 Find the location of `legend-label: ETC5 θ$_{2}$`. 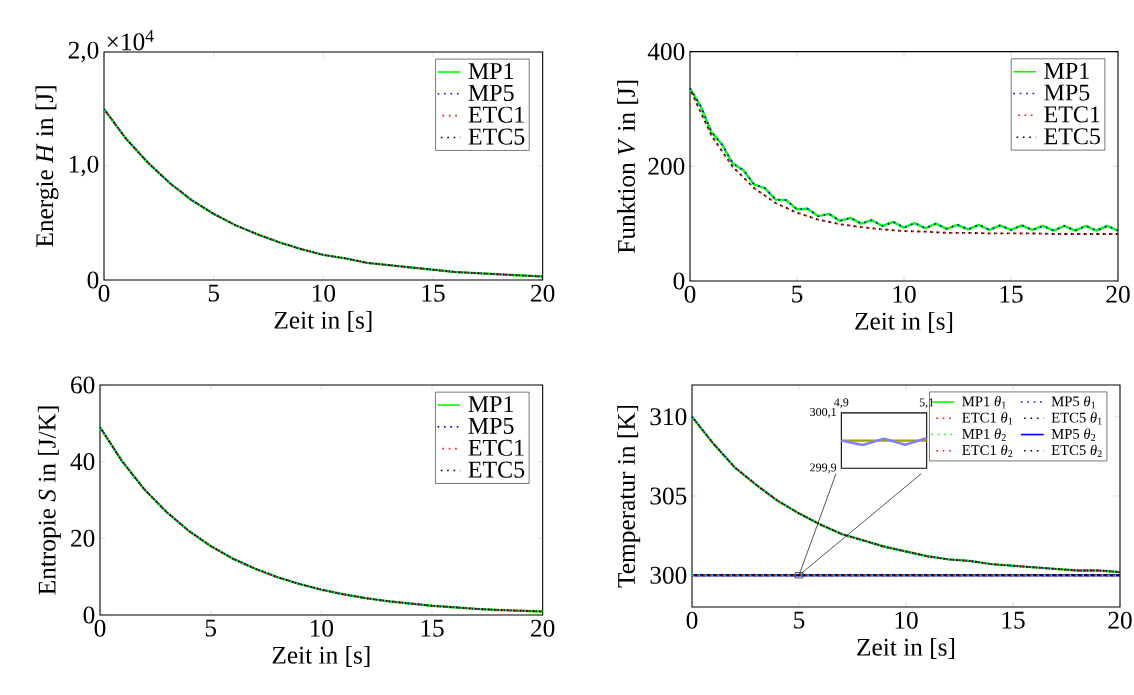

legend-label: ETC5 θ$_{2}$ is located at coordinates (1076, 451).